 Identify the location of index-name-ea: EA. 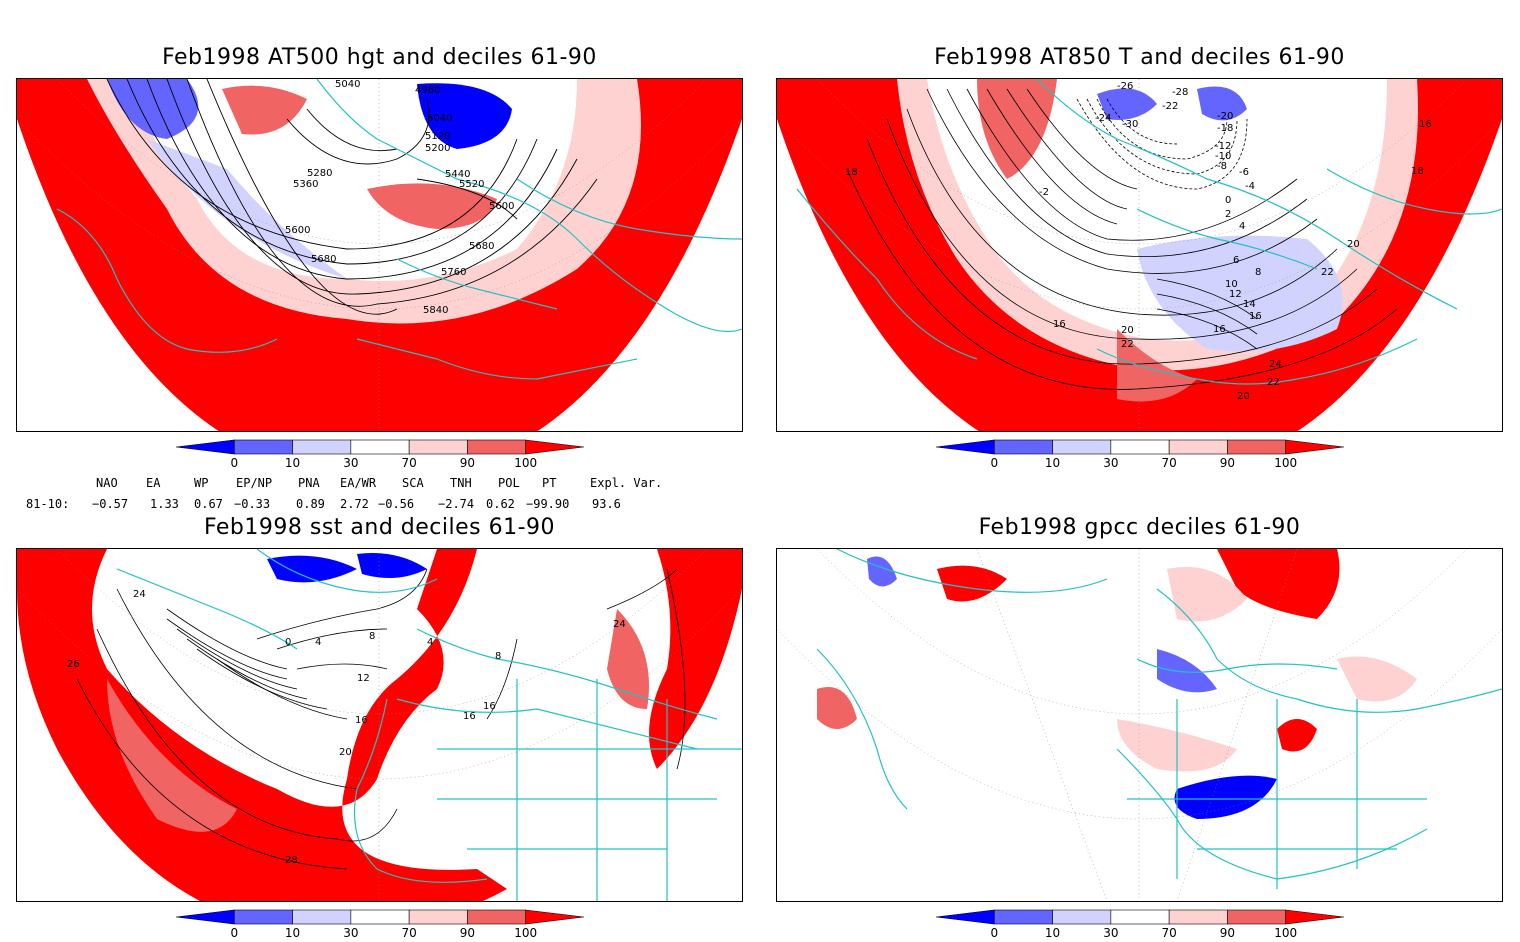
(153, 483).